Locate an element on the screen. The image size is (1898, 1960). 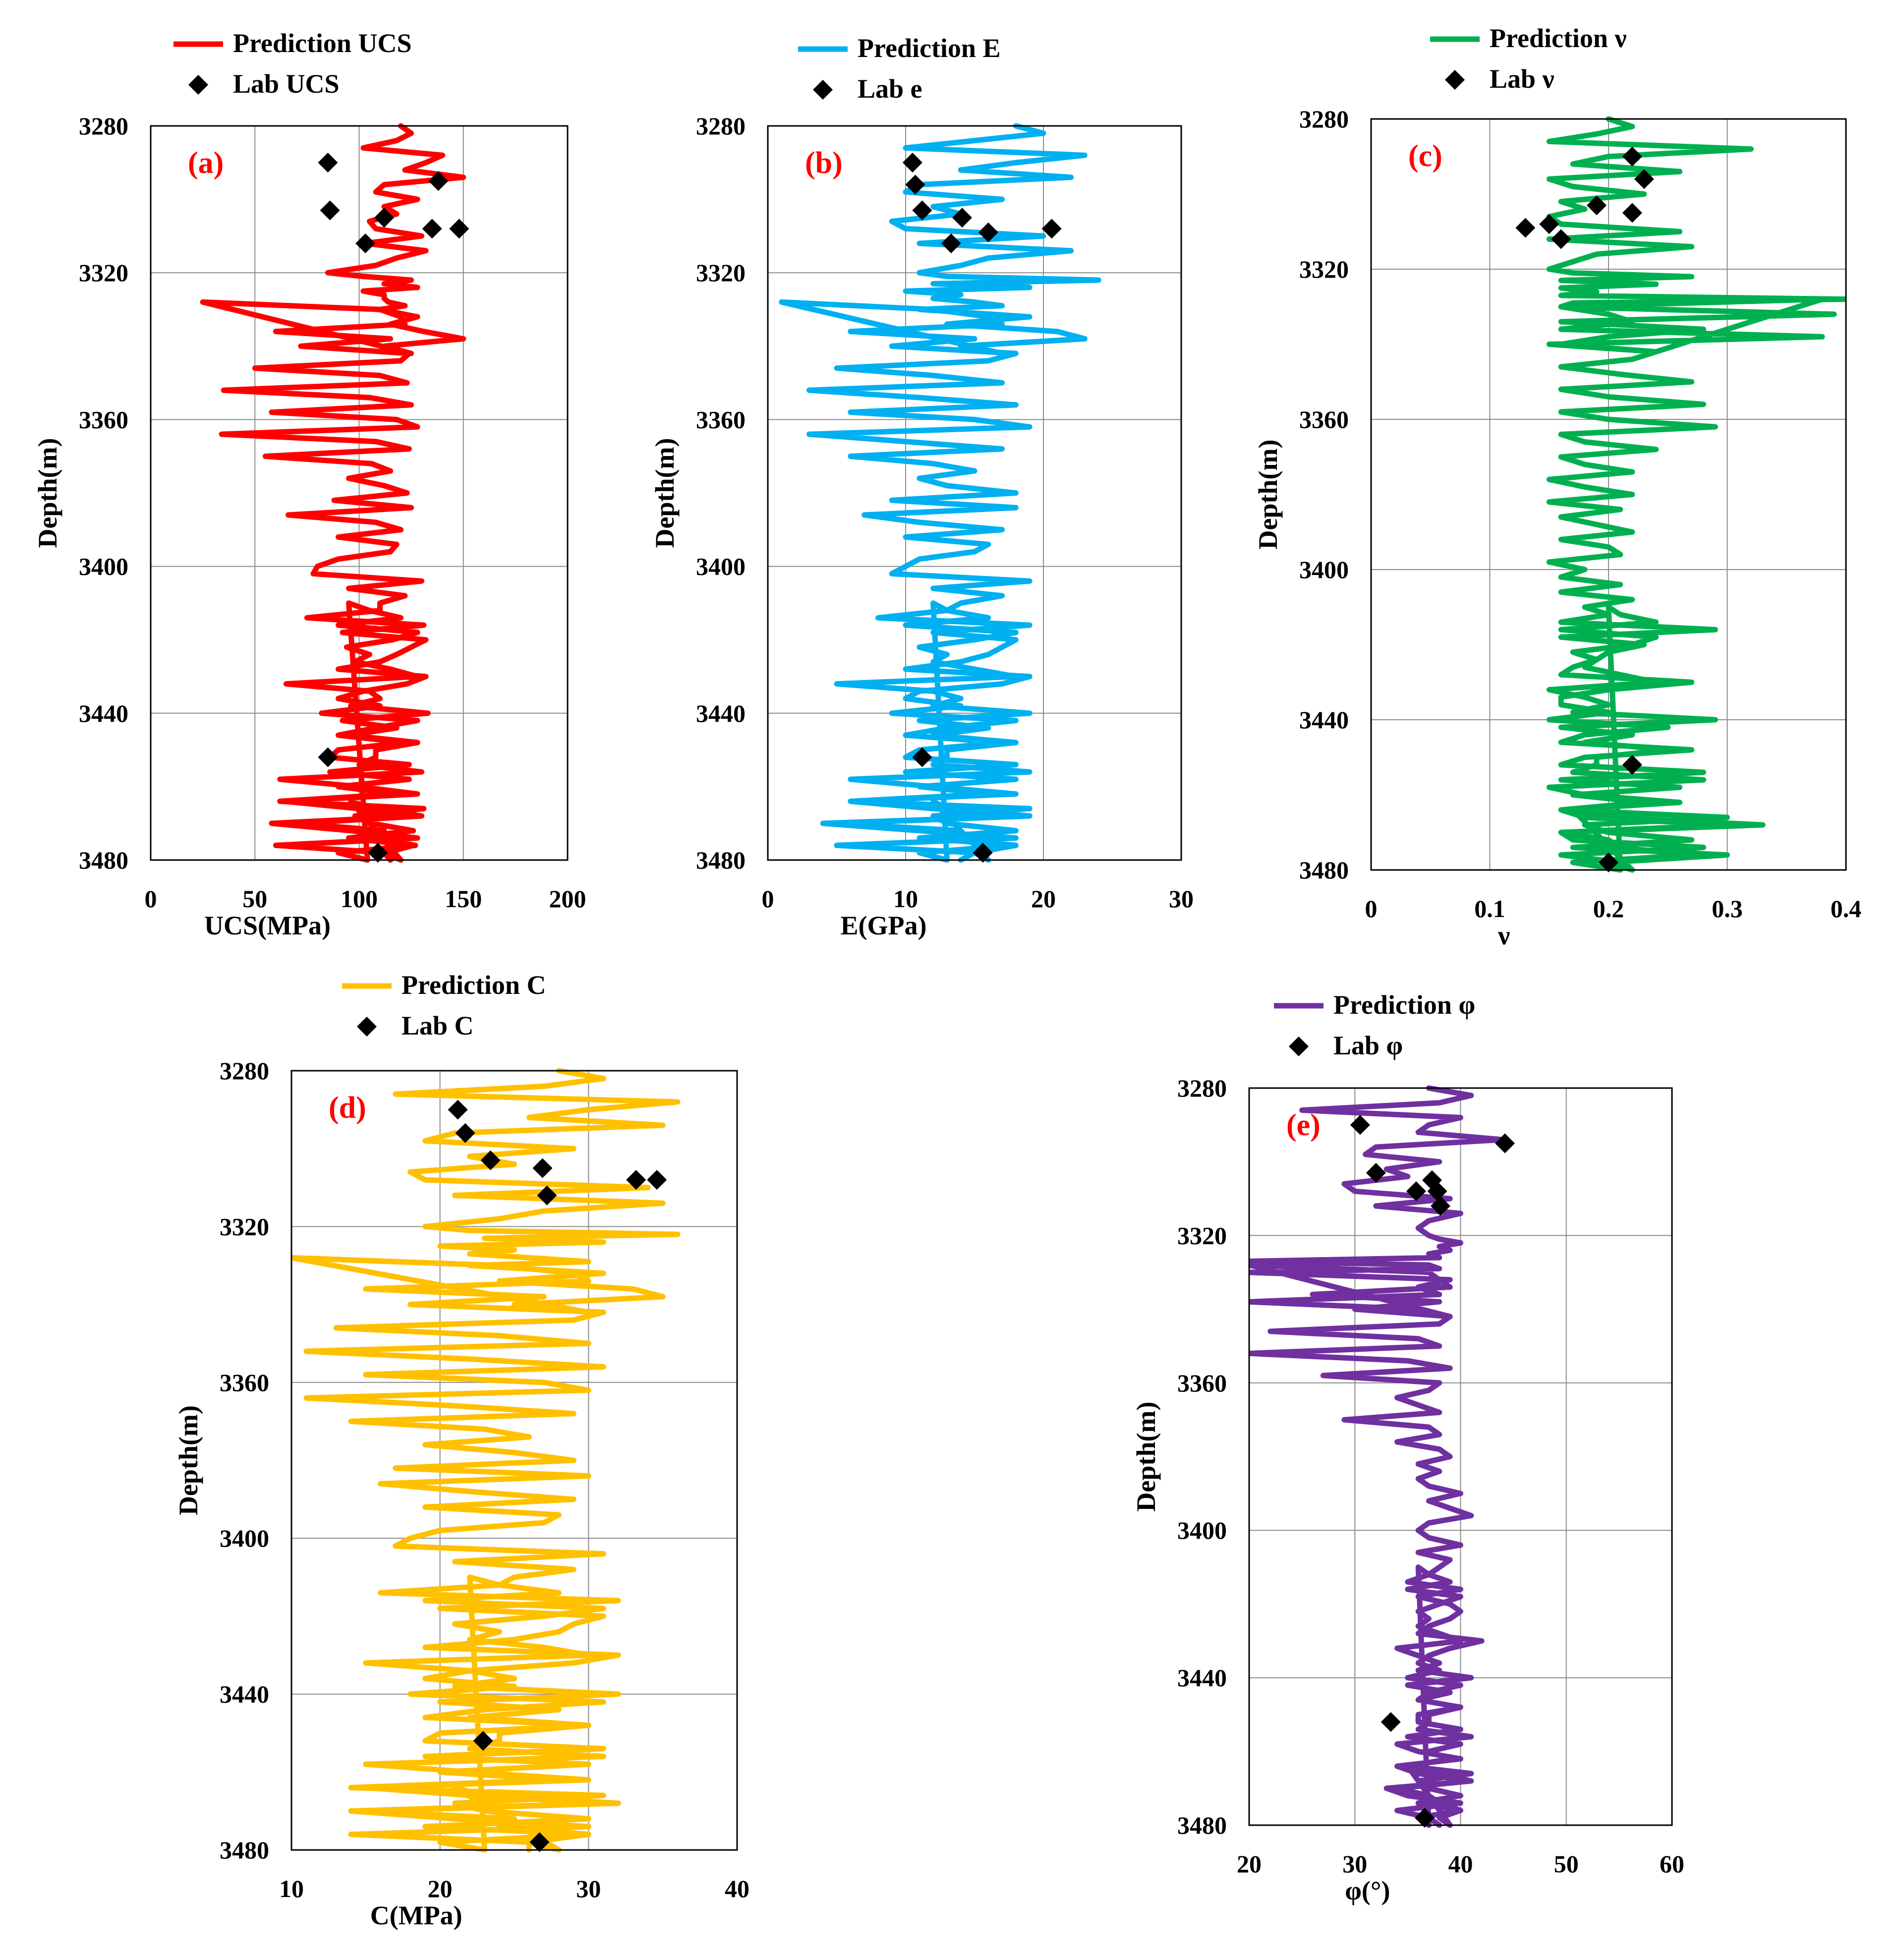
x-axis-label: C(MPa) is located at coordinates (416, 1915).